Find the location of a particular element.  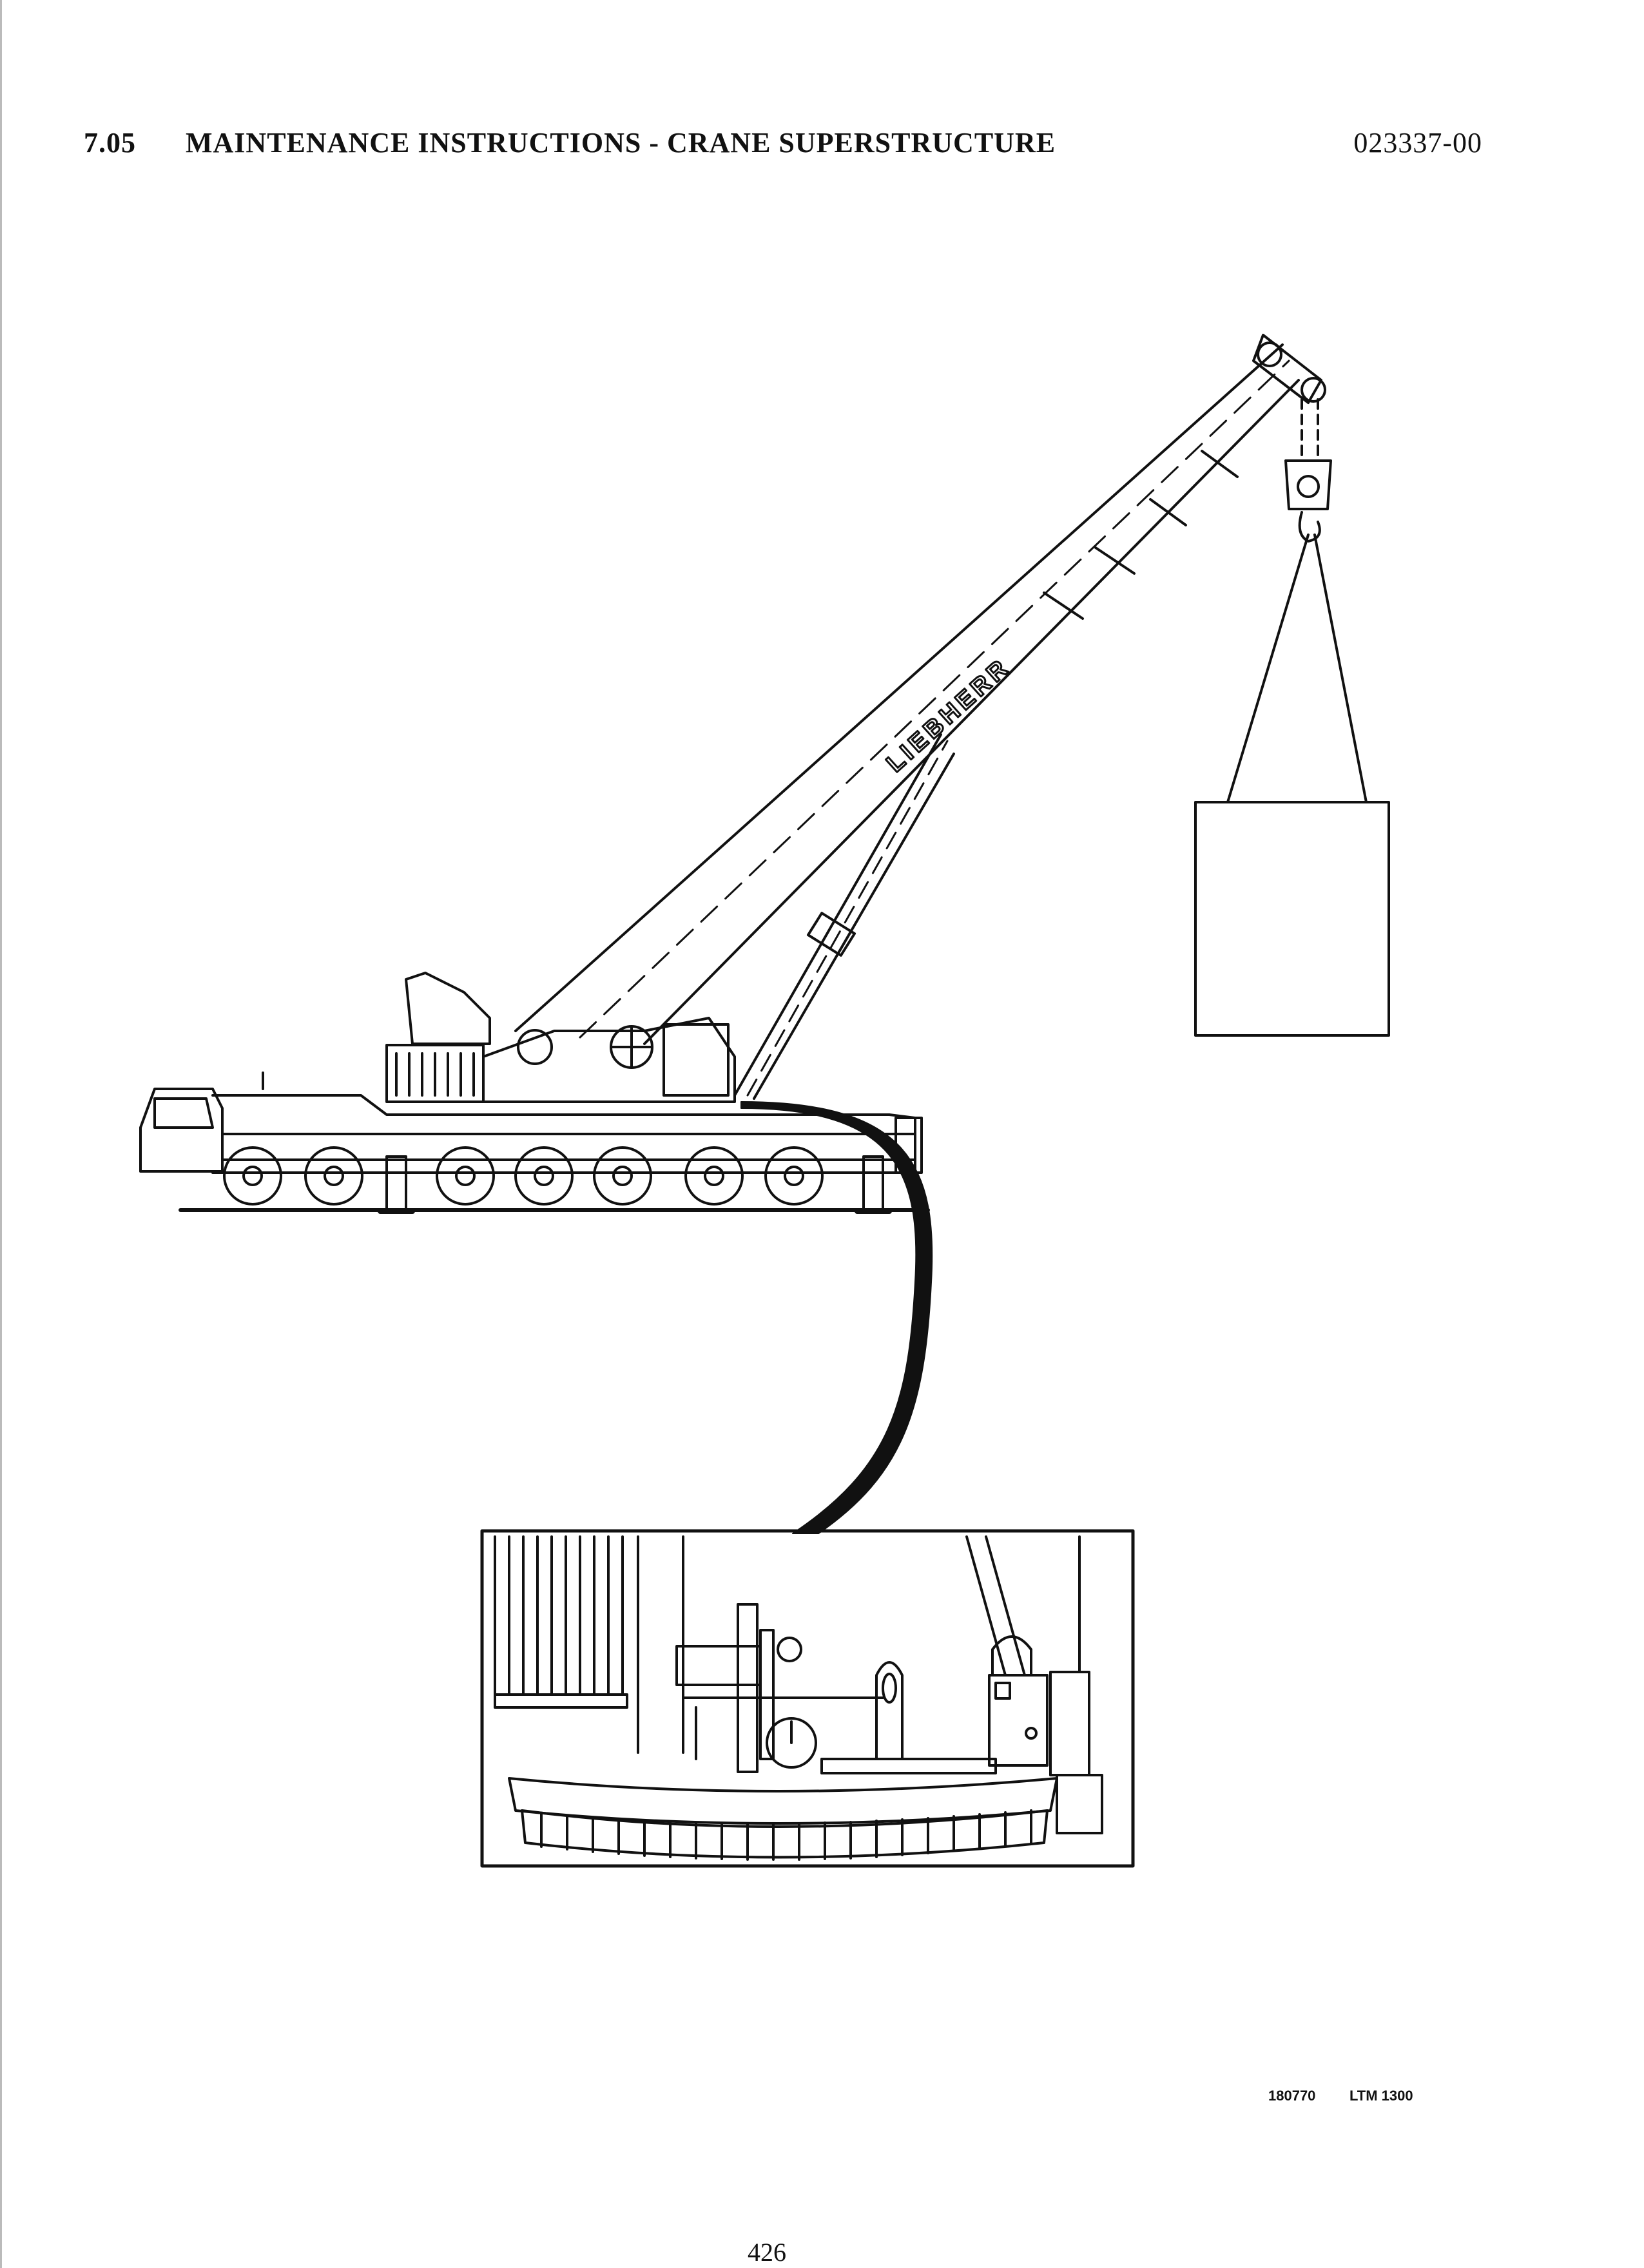

detail-callout-leader is located at coordinates (836, 1317).